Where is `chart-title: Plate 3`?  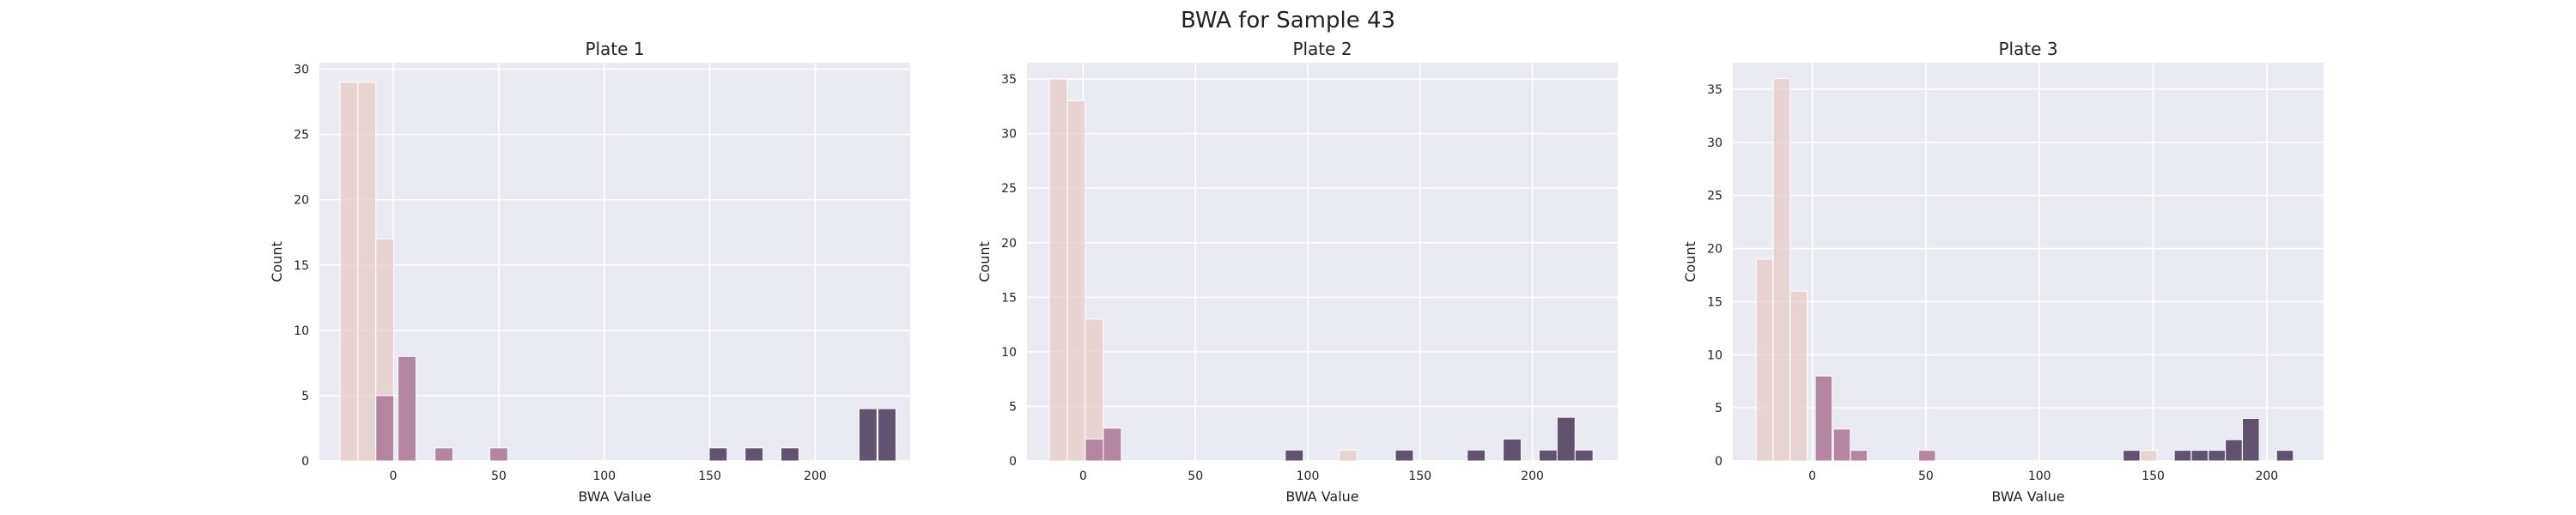
chart-title: Plate 3 is located at coordinates (2027, 49).